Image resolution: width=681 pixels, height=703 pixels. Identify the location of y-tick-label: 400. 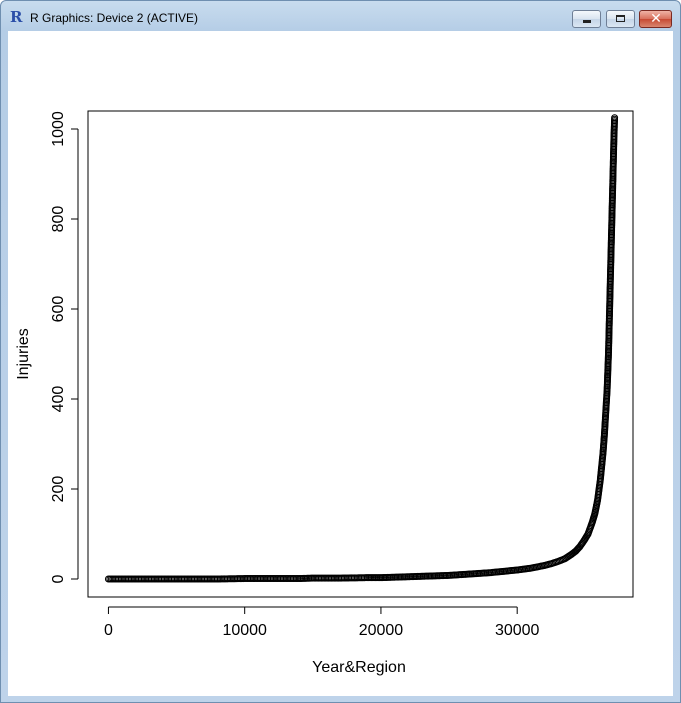
(58, 399).